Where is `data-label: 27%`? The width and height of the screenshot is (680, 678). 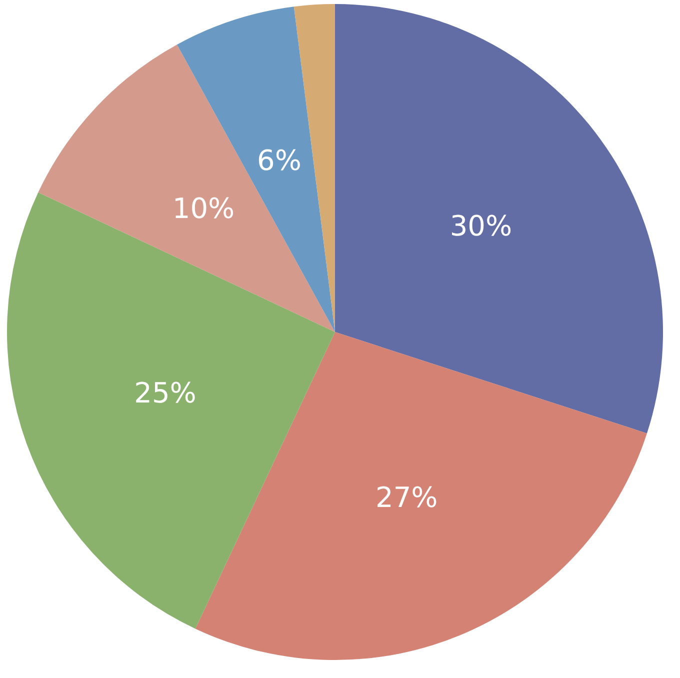 data-label: 27% is located at coordinates (407, 497).